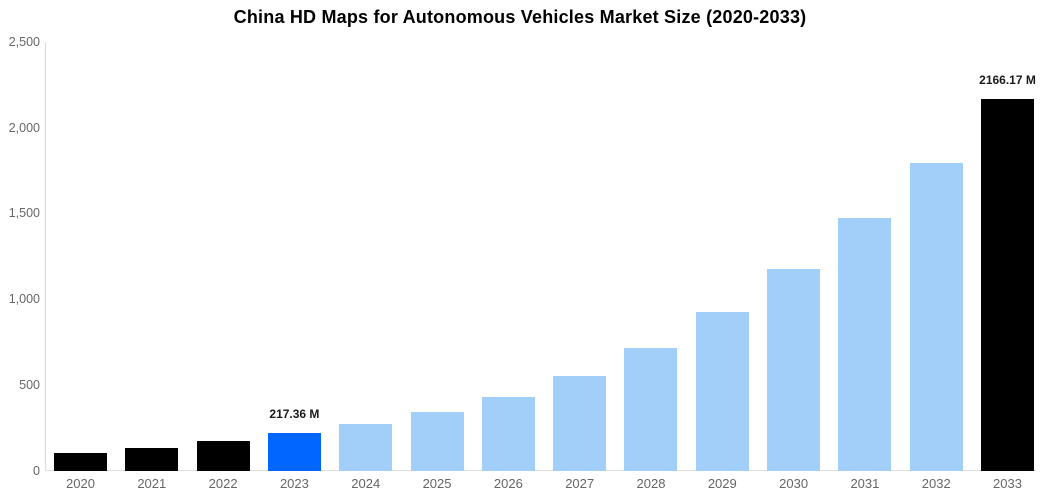  I want to click on bar-2024, so click(366, 447).